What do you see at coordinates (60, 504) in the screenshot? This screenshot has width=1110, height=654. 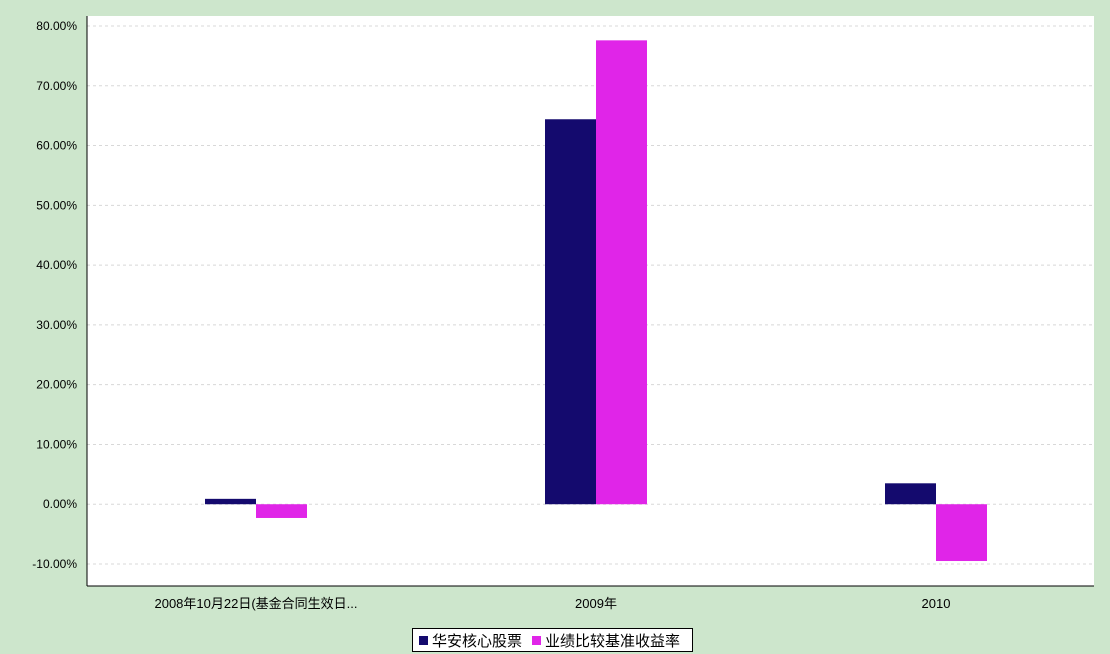 I see `y-tick-label: 0.00%` at bounding box center [60, 504].